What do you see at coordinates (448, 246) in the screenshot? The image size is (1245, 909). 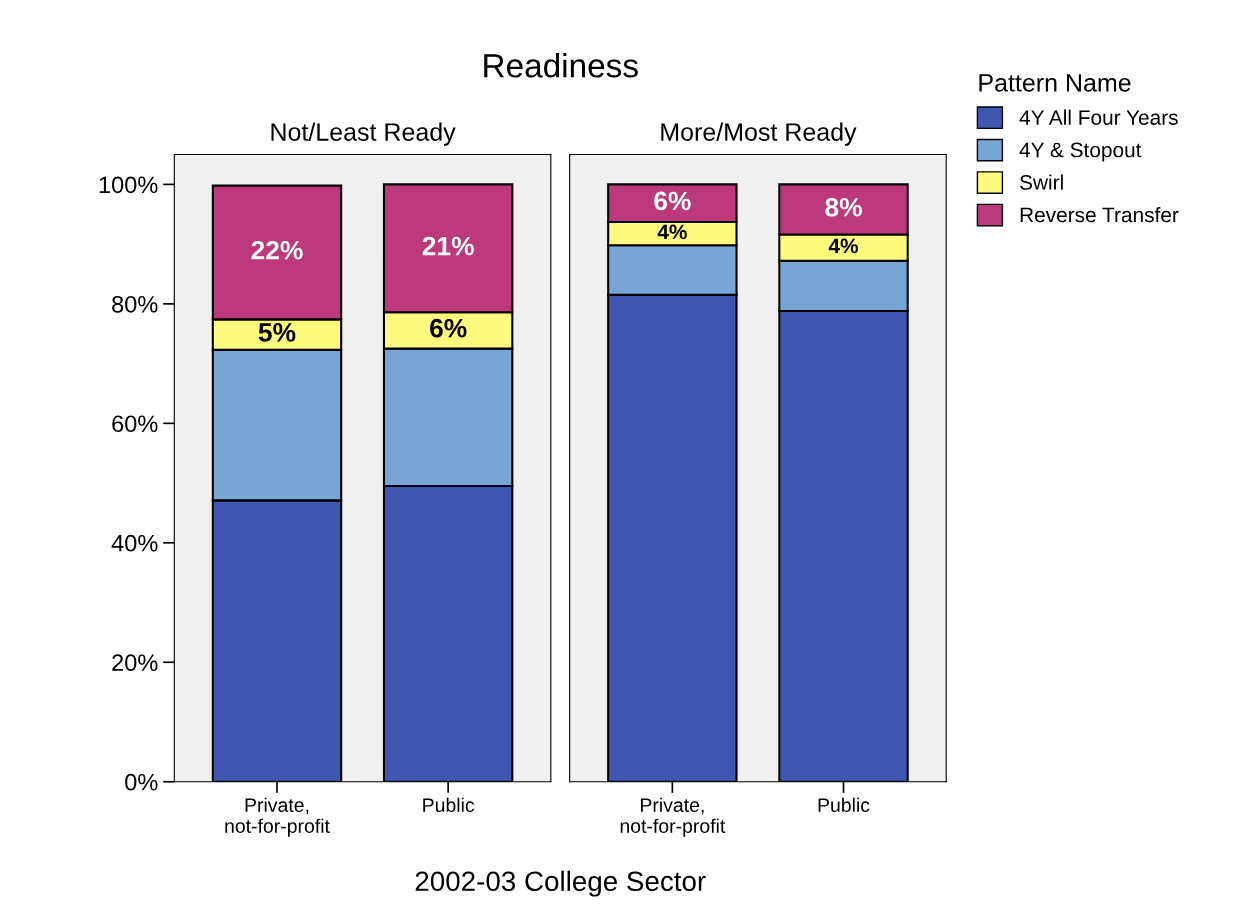 I see `data-label: 21%` at bounding box center [448, 246].